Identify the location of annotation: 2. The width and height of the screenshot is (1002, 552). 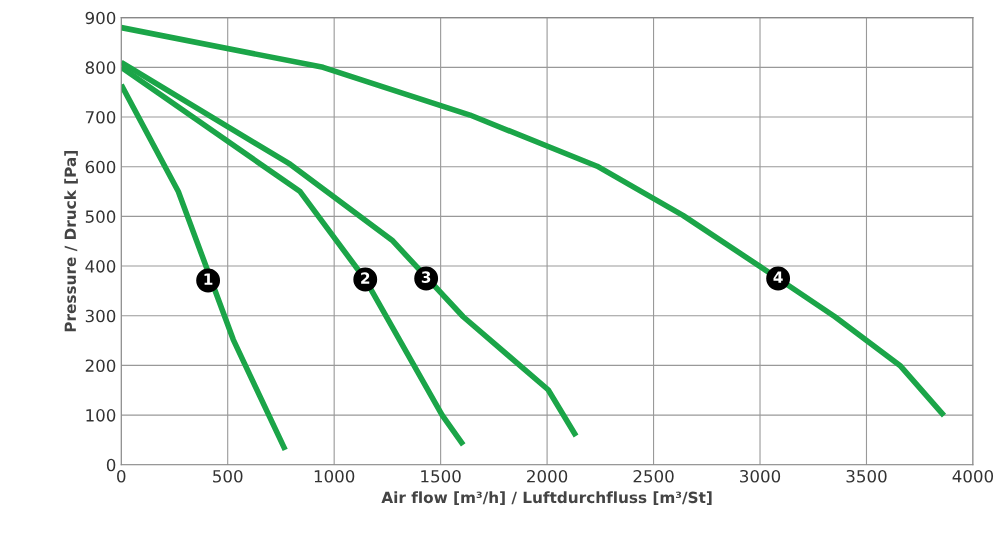
(365, 278).